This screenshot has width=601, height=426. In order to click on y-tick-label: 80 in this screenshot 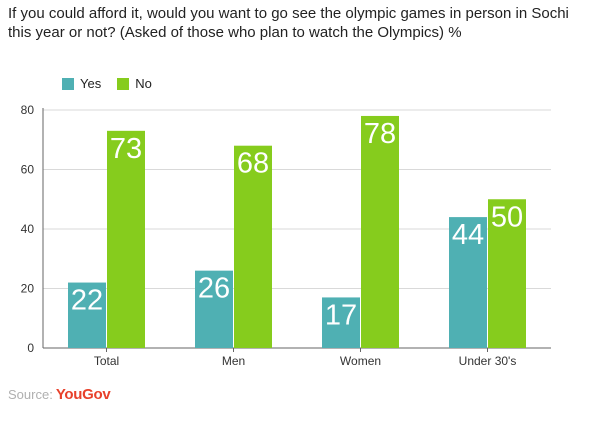, I will do `click(28, 110)`.